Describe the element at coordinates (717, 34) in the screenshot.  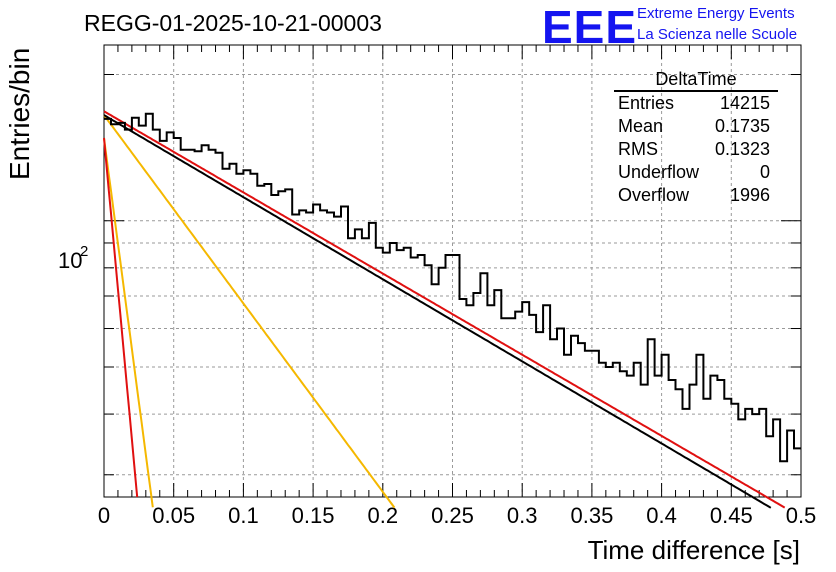
I see `logo-line-2: La Scienza nelle Scuole` at that location.